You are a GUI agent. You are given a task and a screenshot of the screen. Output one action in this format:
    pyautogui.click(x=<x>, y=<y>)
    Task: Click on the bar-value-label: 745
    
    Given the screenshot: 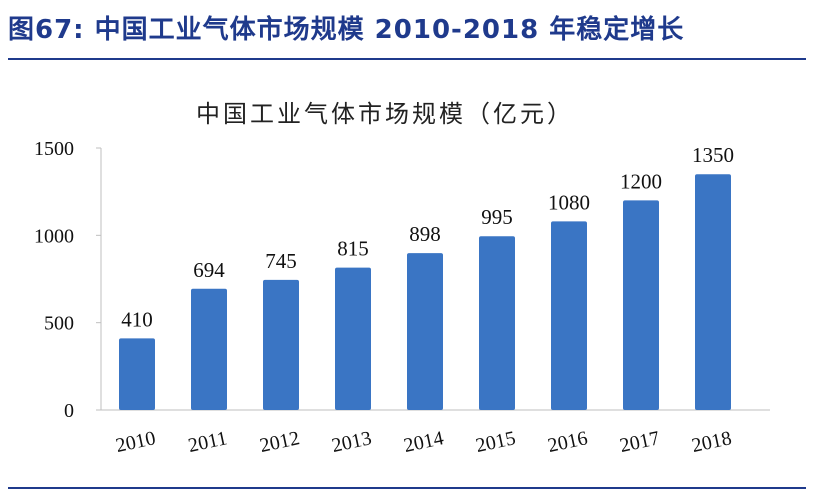 What is the action you would take?
    pyautogui.click(x=281, y=261)
    